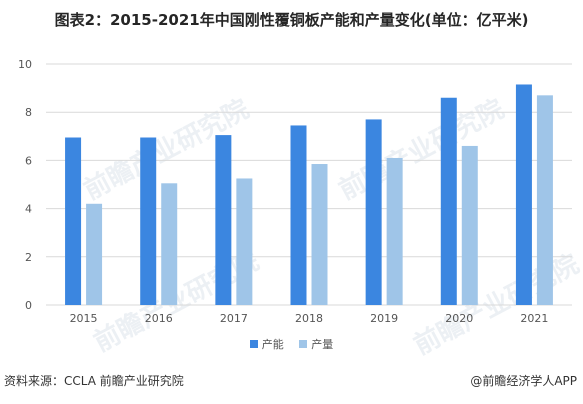 The height and width of the screenshot is (404, 583). Describe the element at coordinates (28, 160) in the screenshot. I see `y-tick-label: 6` at that location.